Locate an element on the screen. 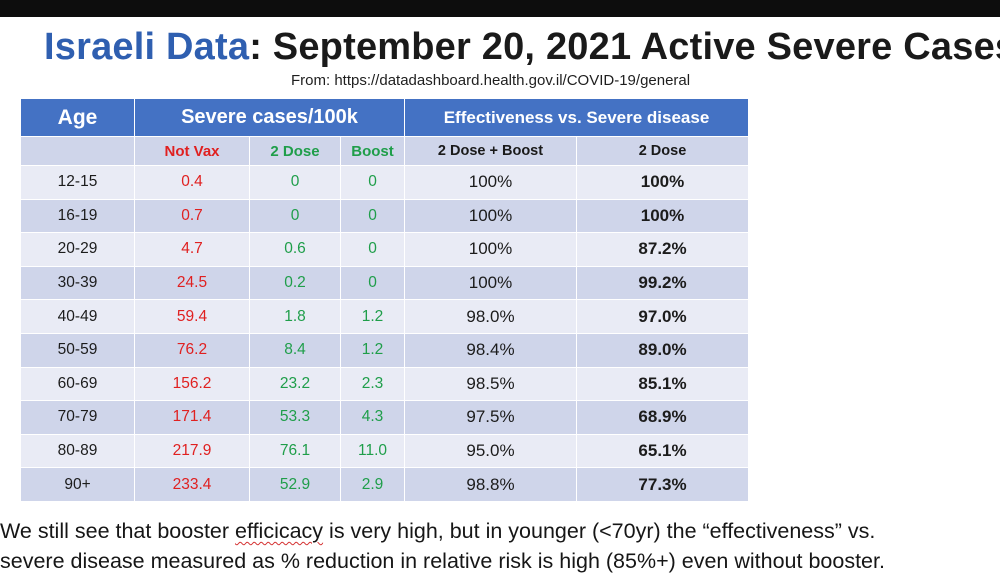 The height and width of the screenshot is (575, 1000). cell-age: 90+ is located at coordinates (77, 484).